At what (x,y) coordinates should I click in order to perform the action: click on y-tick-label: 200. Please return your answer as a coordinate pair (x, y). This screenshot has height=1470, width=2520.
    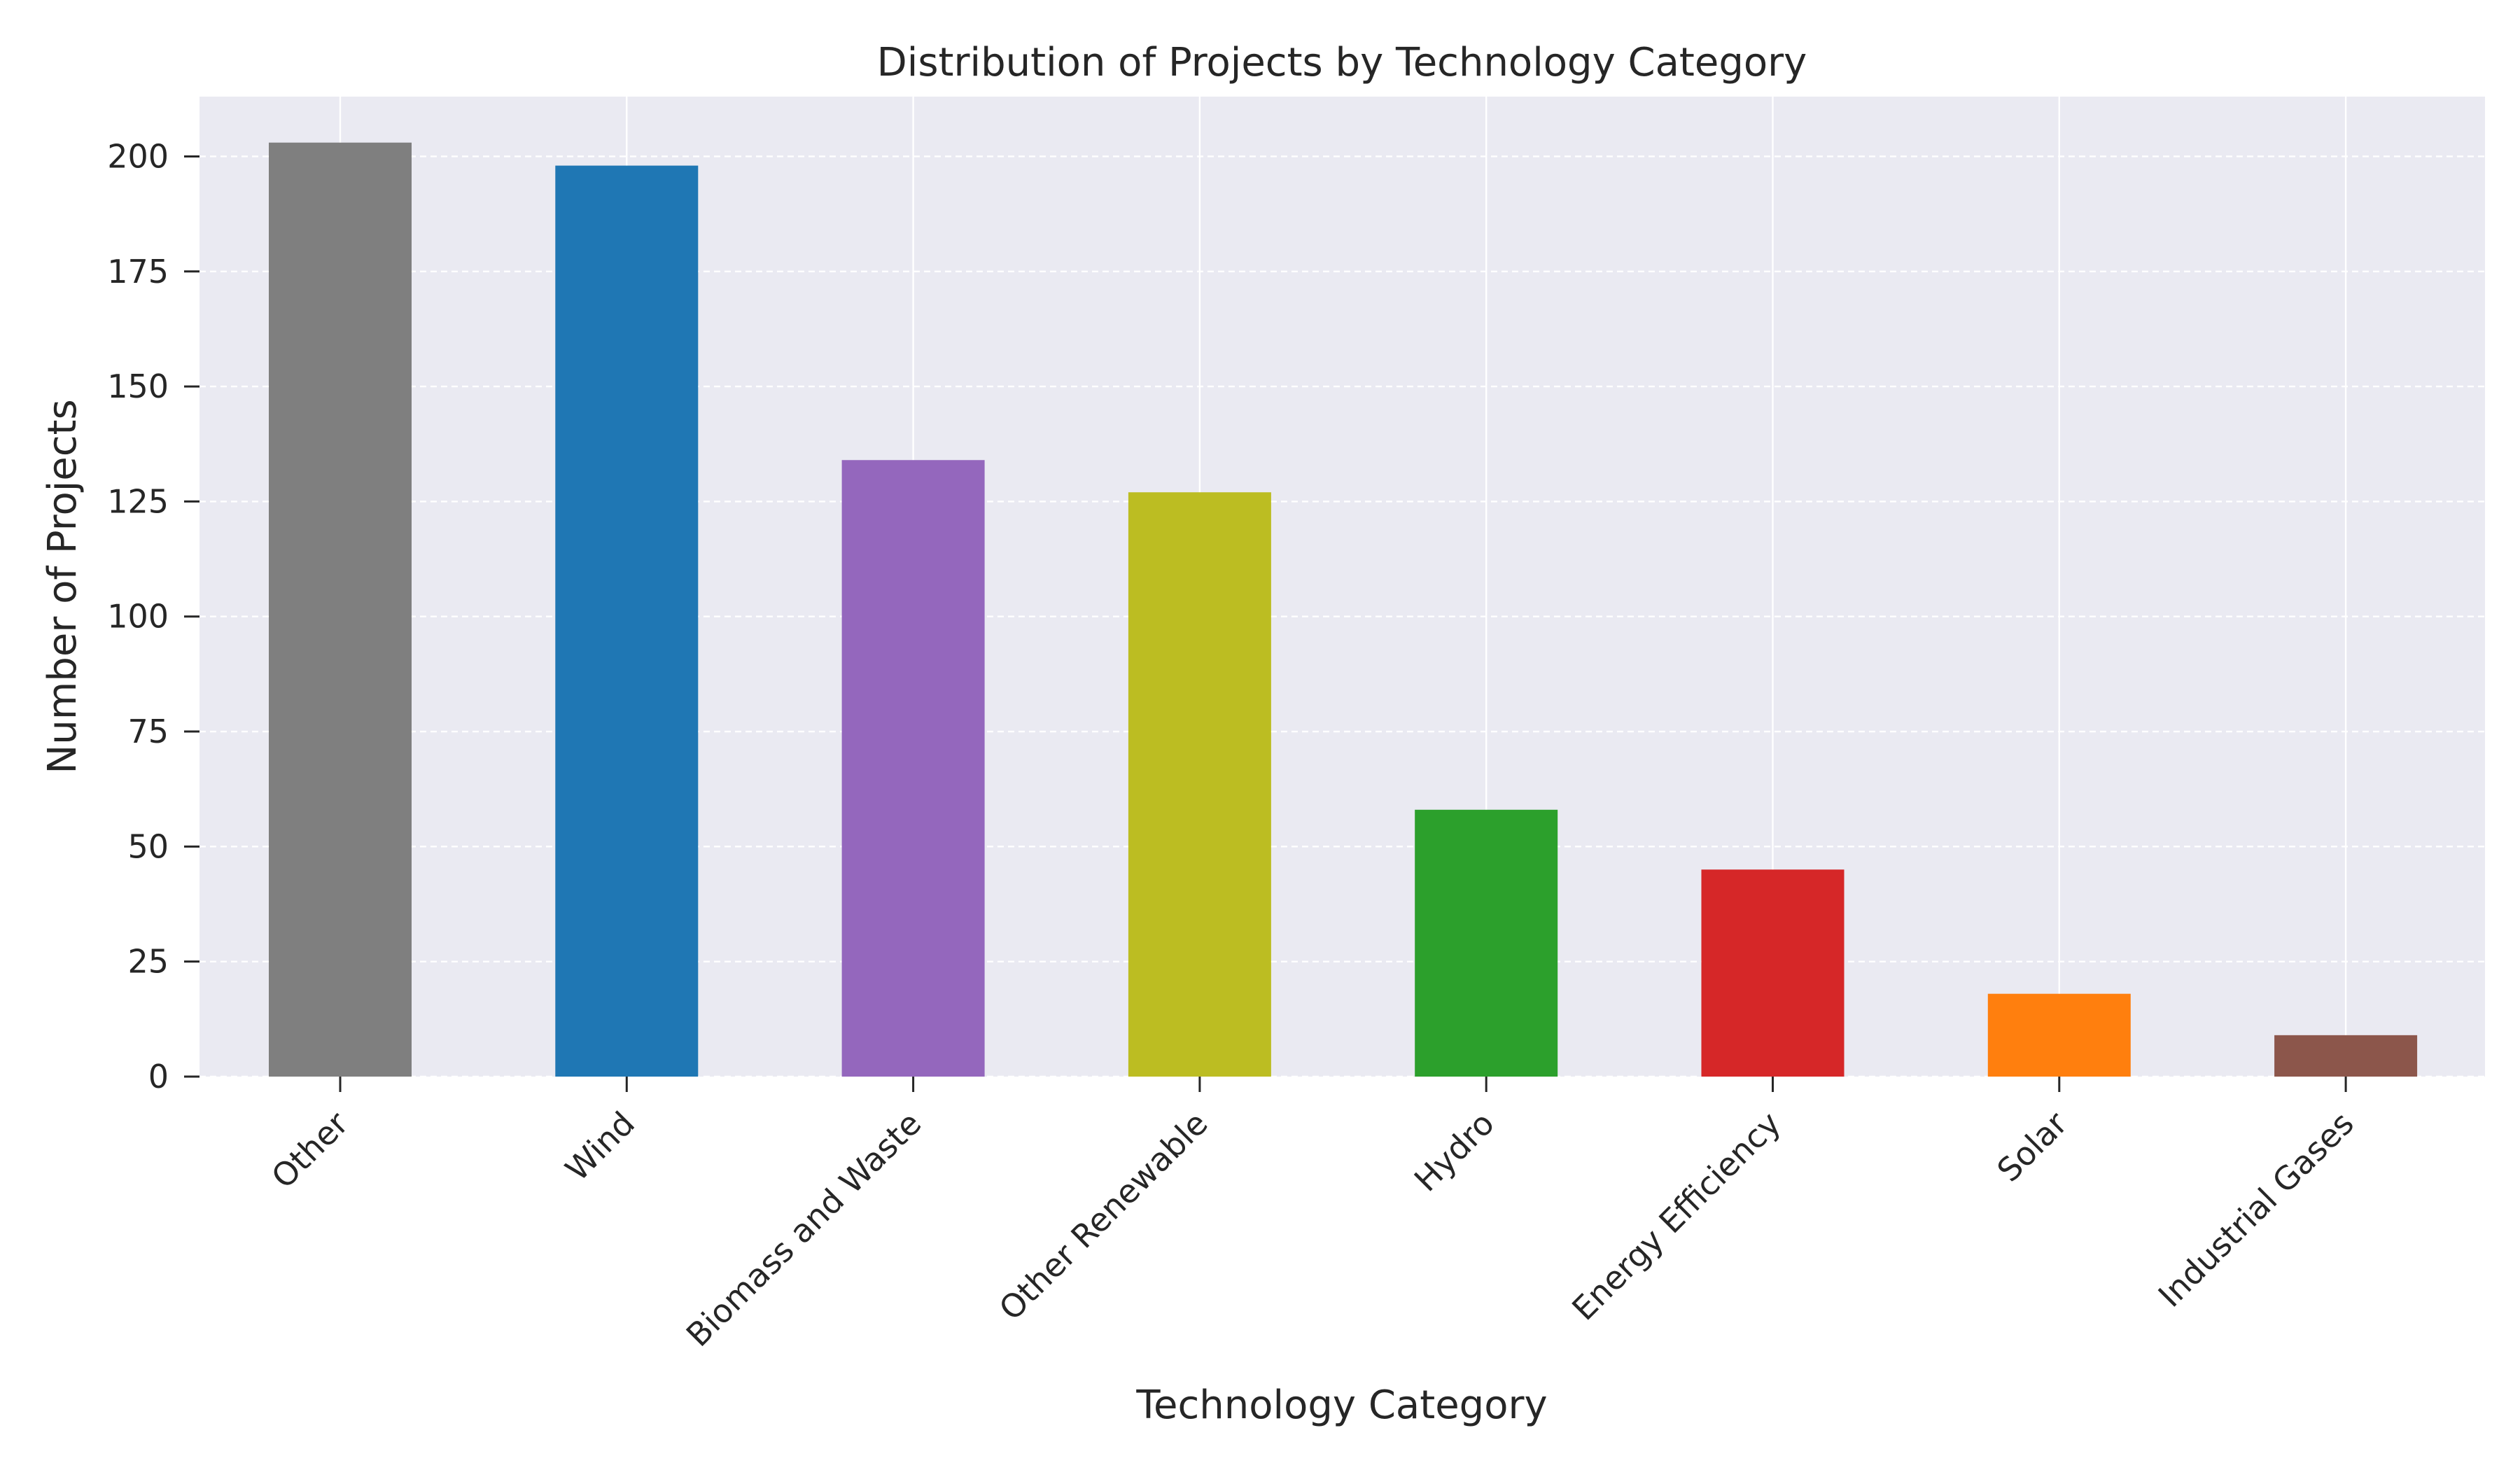
    Looking at the image, I should click on (138, 156).